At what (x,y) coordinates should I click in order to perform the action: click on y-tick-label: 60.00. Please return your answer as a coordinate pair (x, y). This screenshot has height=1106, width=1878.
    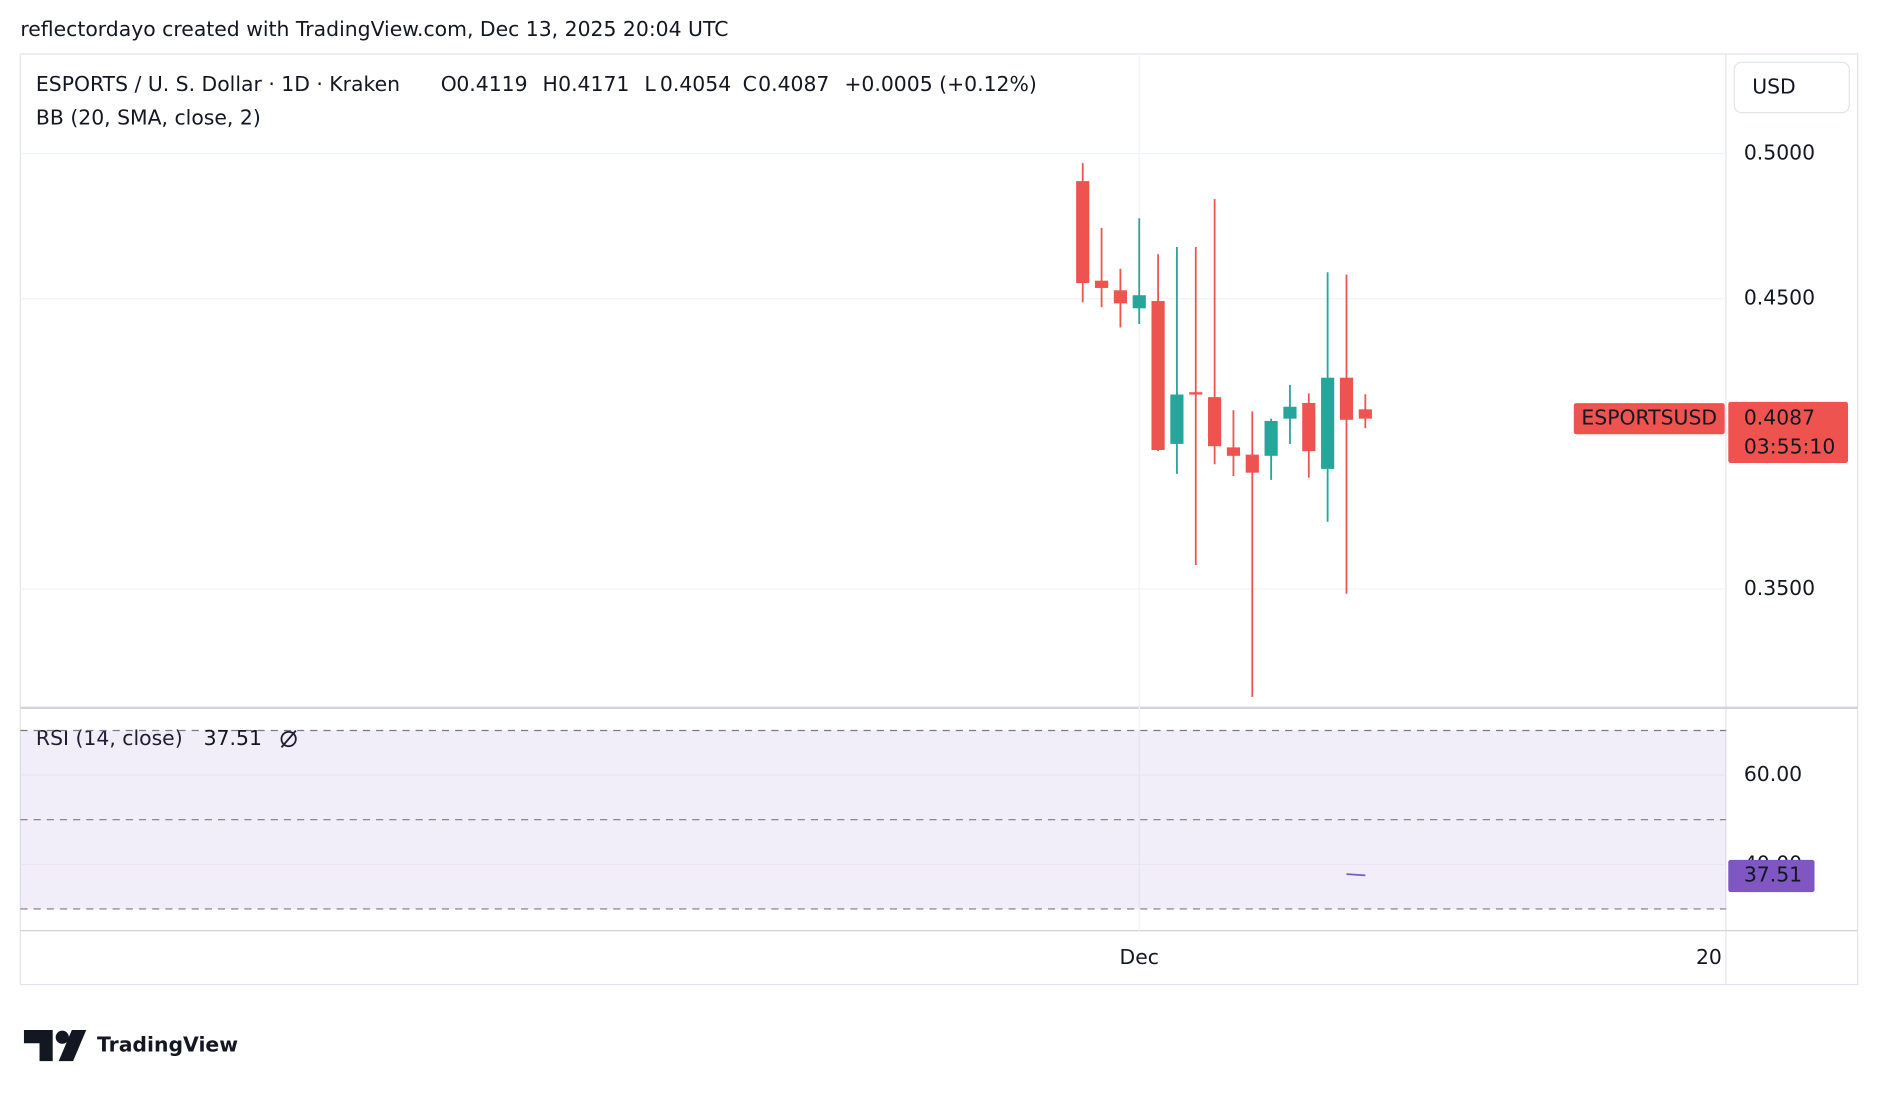
    Looking at the image, I should click on (1773, 774).